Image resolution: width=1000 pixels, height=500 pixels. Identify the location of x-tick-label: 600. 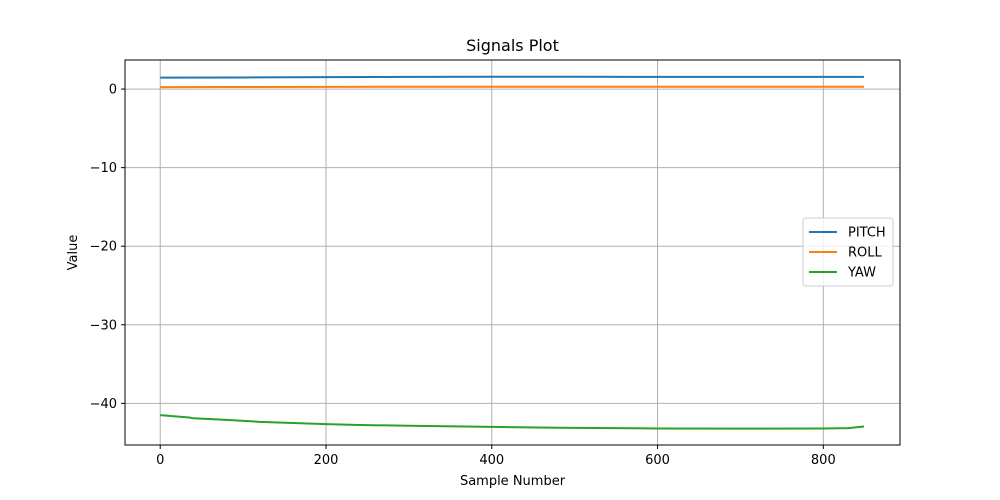
(657, 460).